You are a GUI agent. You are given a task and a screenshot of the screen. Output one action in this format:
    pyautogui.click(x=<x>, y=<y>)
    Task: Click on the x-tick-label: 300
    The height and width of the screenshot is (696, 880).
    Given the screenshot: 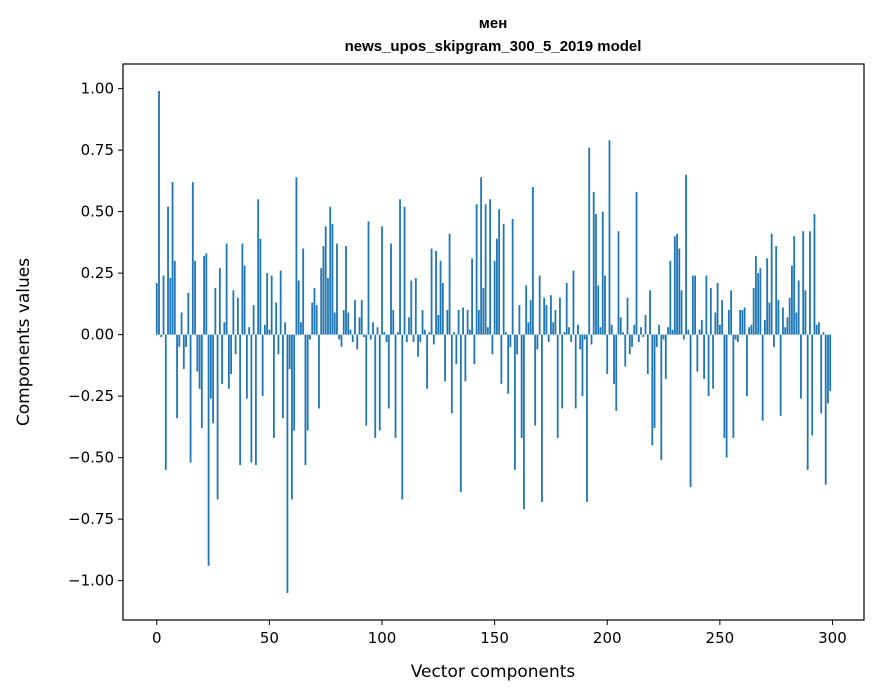 What is the action you would take?
    pyautogui.click(x=832, y=638)
    